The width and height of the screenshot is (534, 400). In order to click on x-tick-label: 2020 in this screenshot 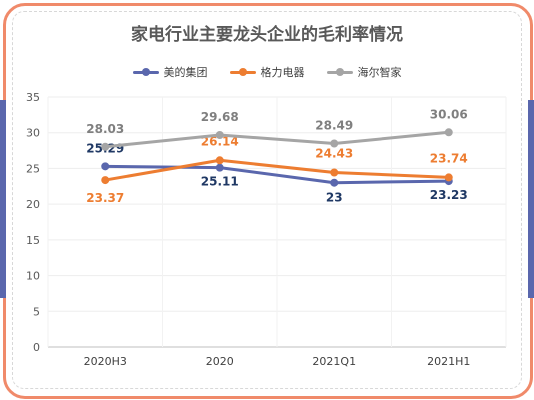, I will do `click(220, 361)`.